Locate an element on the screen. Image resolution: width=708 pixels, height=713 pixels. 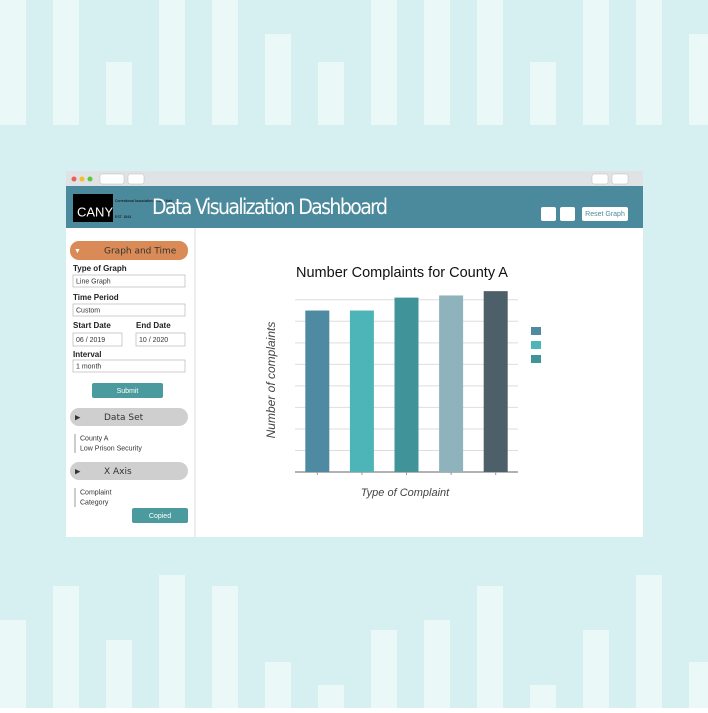
section-title: Data Set is located at coordinates (124, 418).